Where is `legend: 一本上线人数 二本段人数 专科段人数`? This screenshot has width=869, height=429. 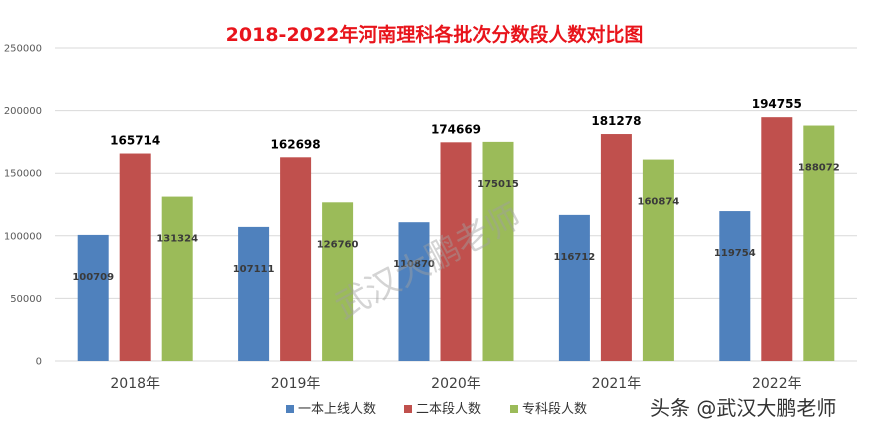
legend: 一本上线人数 二本段人数 专科段人数 is located at coordinates (436, 409).